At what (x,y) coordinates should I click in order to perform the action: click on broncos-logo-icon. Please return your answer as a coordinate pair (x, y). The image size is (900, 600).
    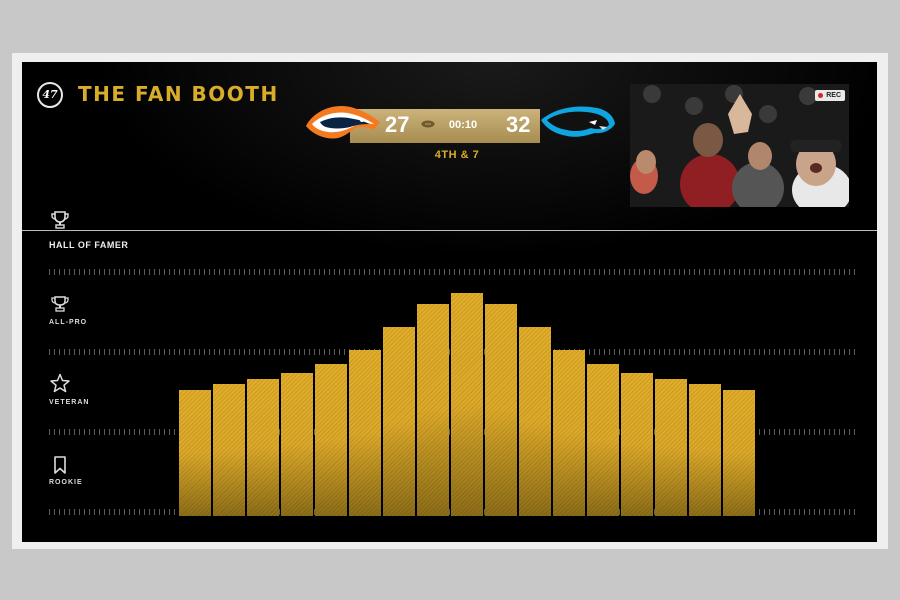
    Looking at the image, I should click on (343, 122).